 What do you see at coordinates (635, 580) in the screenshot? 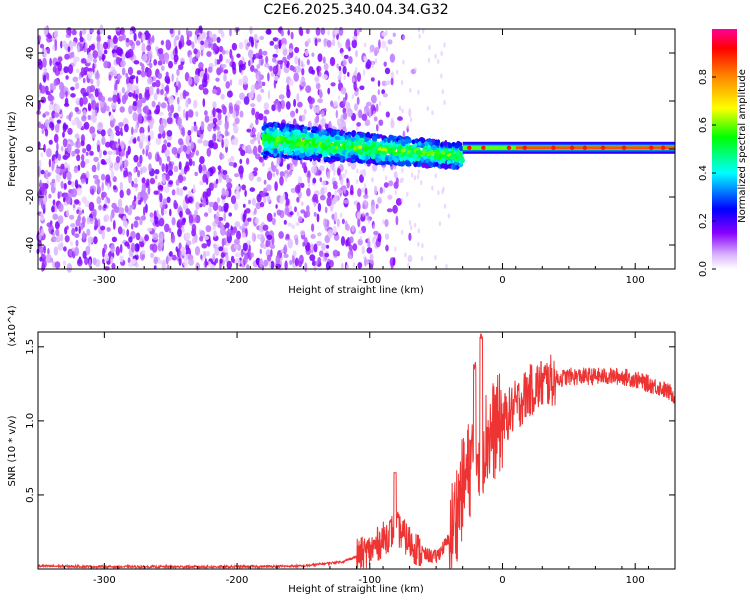
I see `x-tick-label: 100` at bounding box center [635, 580].